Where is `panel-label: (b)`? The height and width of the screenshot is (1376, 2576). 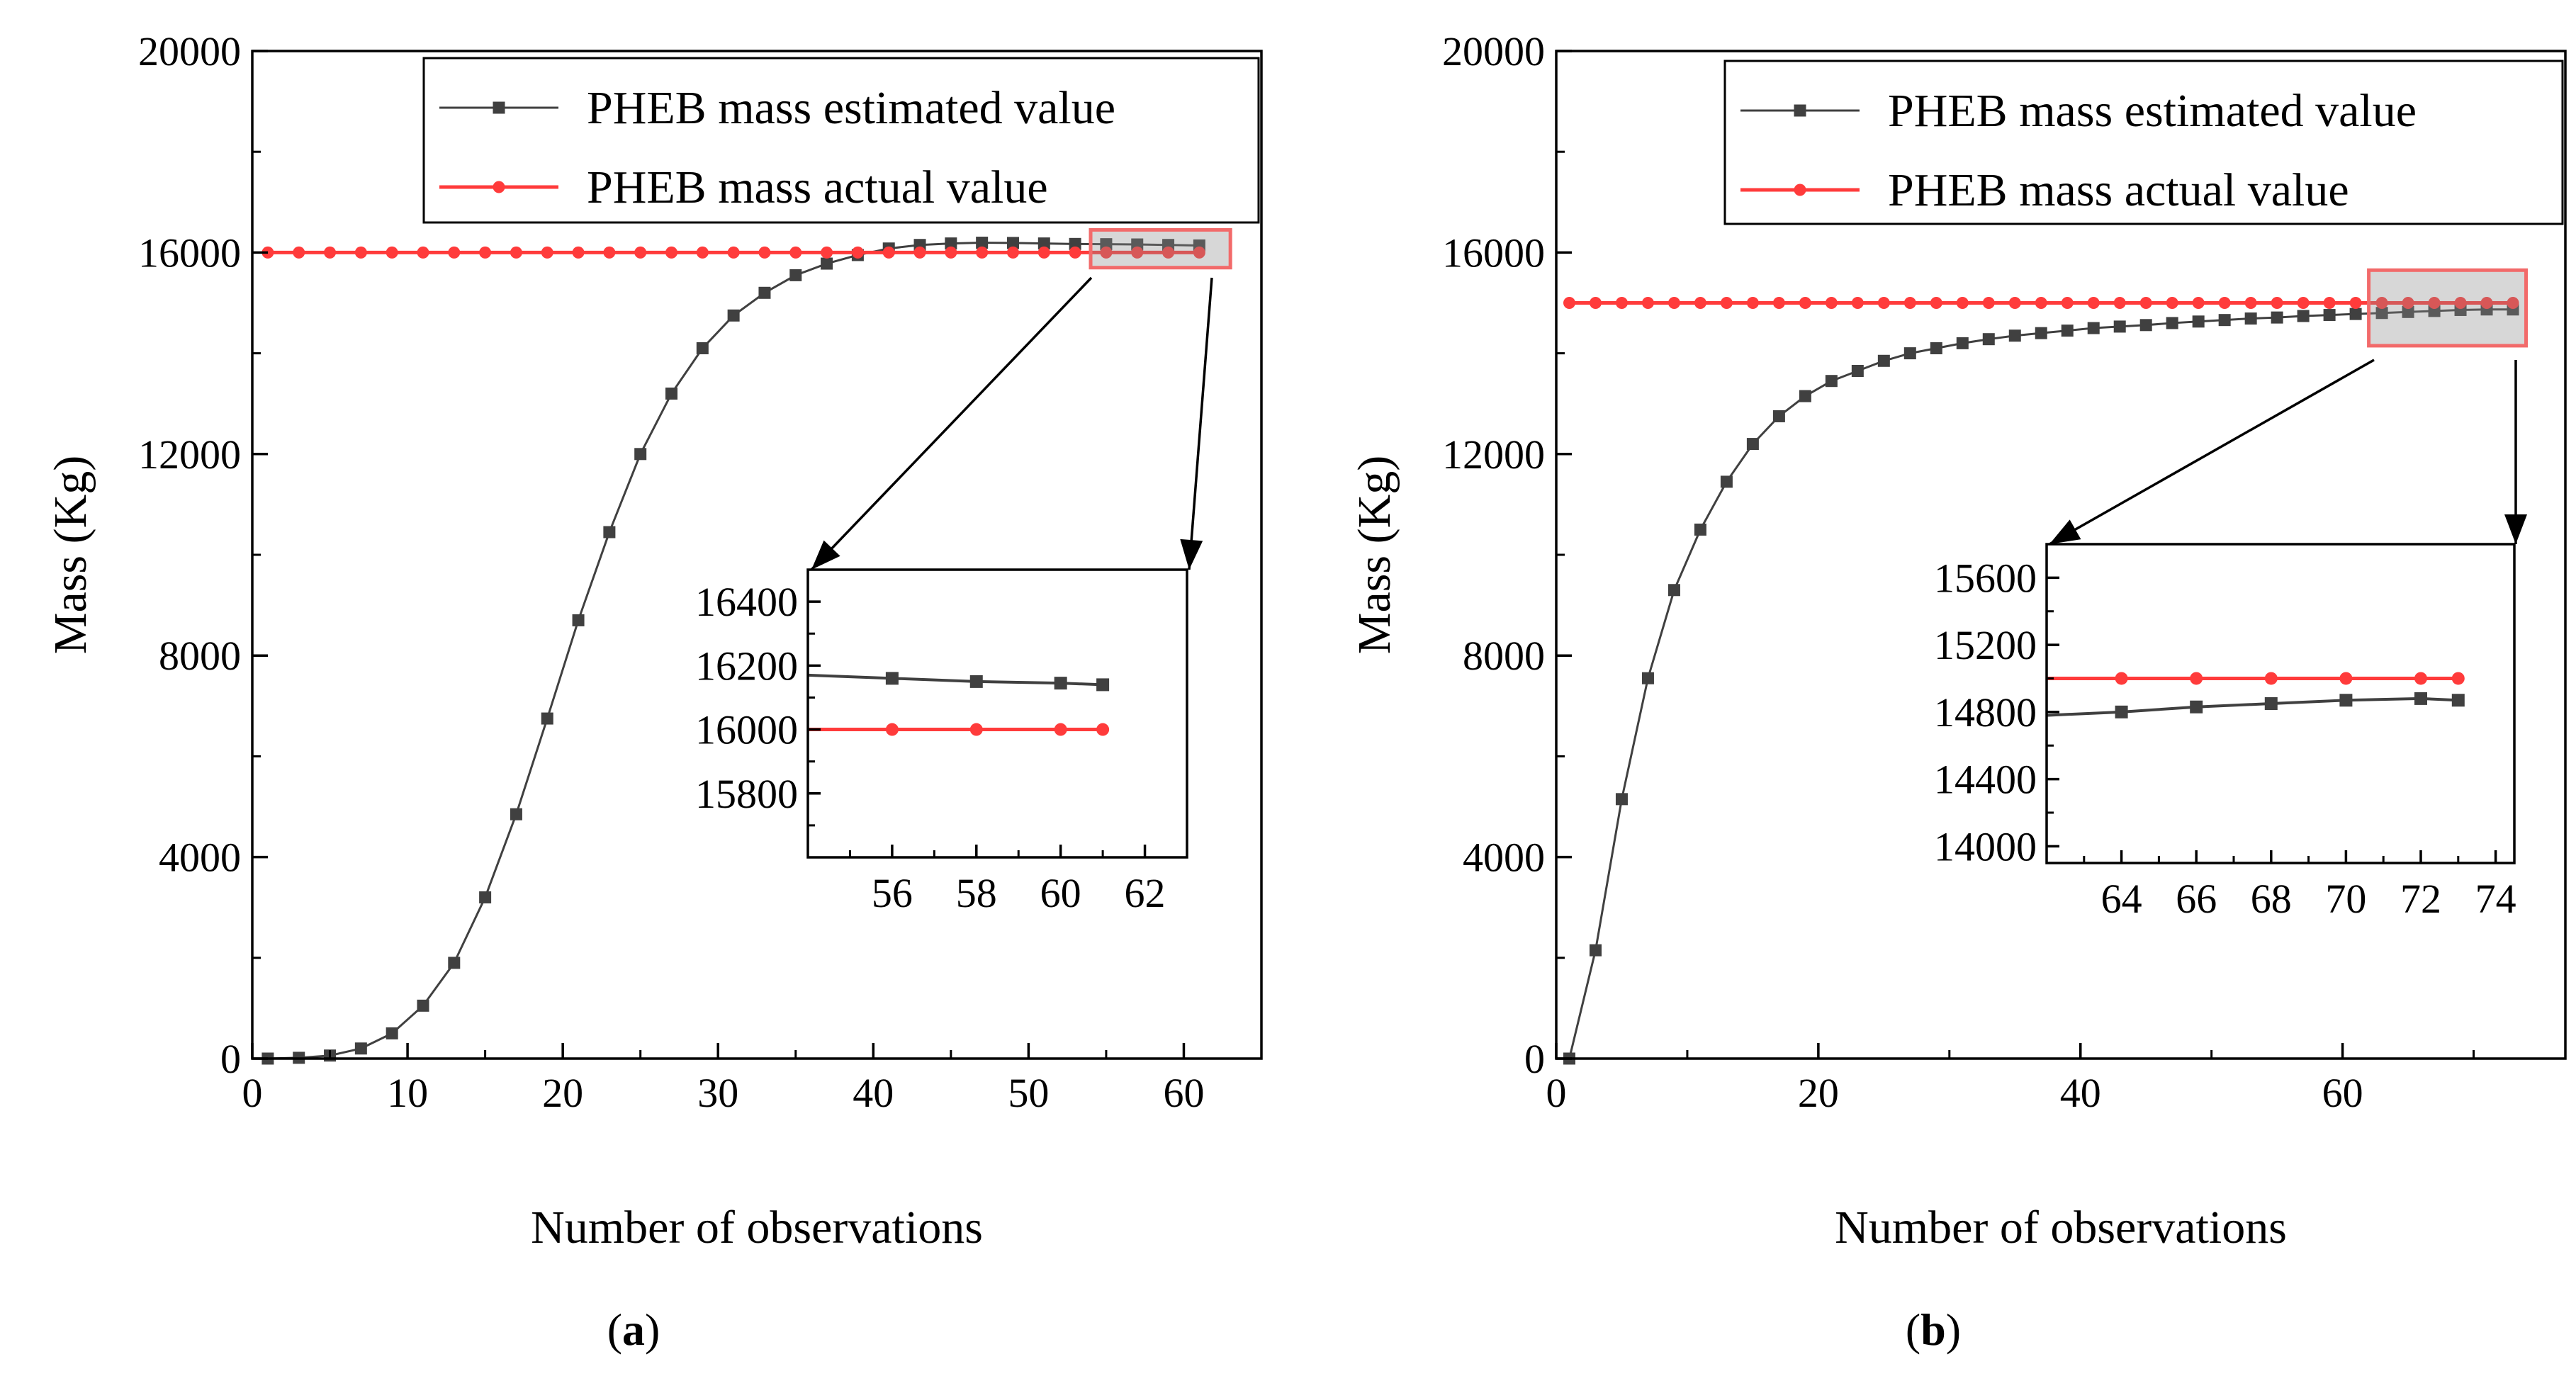 panel-label: (b) is located at coordinates (1933, 1329).